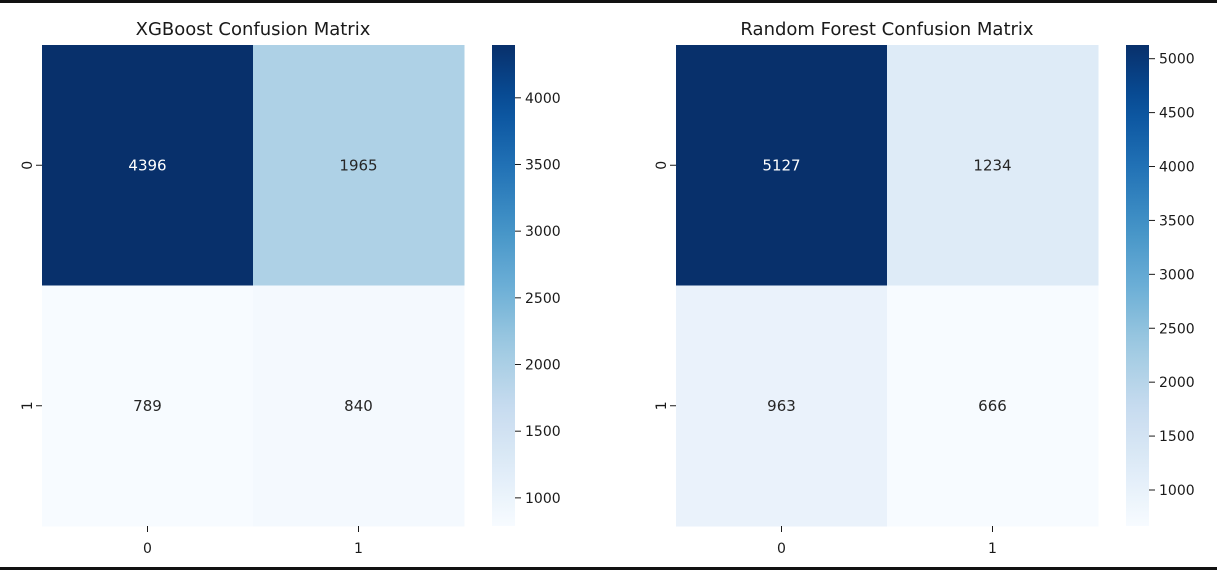 The width and height of the screenshot is (1217, 573). I want to click on chart-1-x-tick-label-0: 0, so click(147, 549).